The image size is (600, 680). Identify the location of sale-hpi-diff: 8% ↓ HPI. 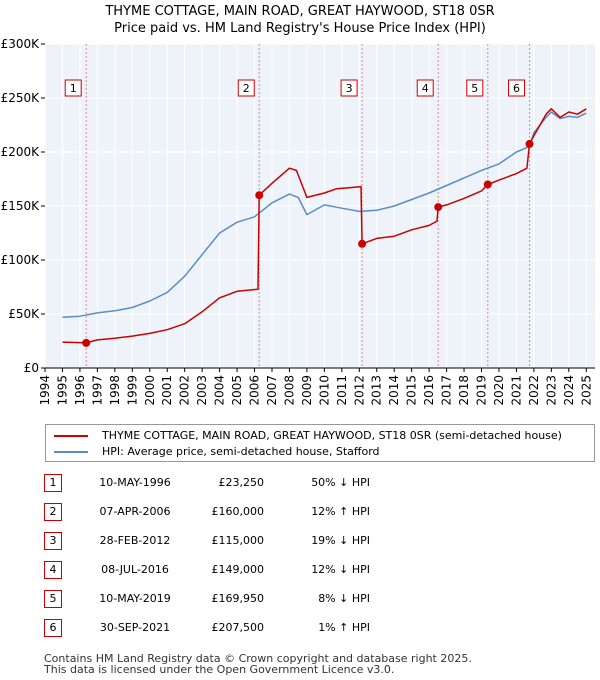
(344, 598).